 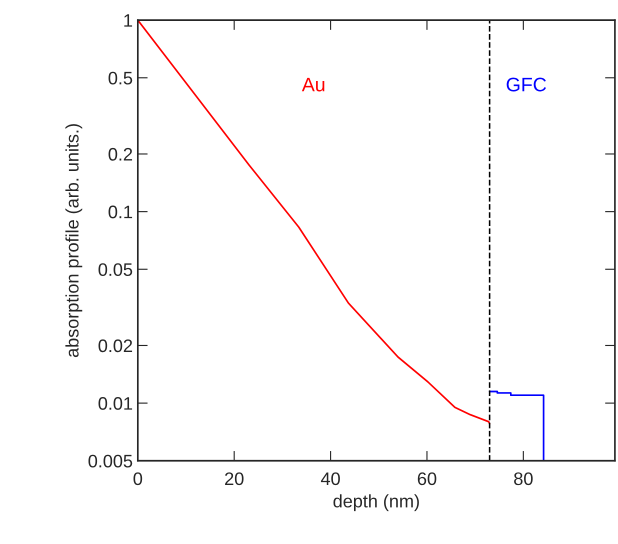 I want to click on y-tick-label: 0.01, so click(x=115, y=403).